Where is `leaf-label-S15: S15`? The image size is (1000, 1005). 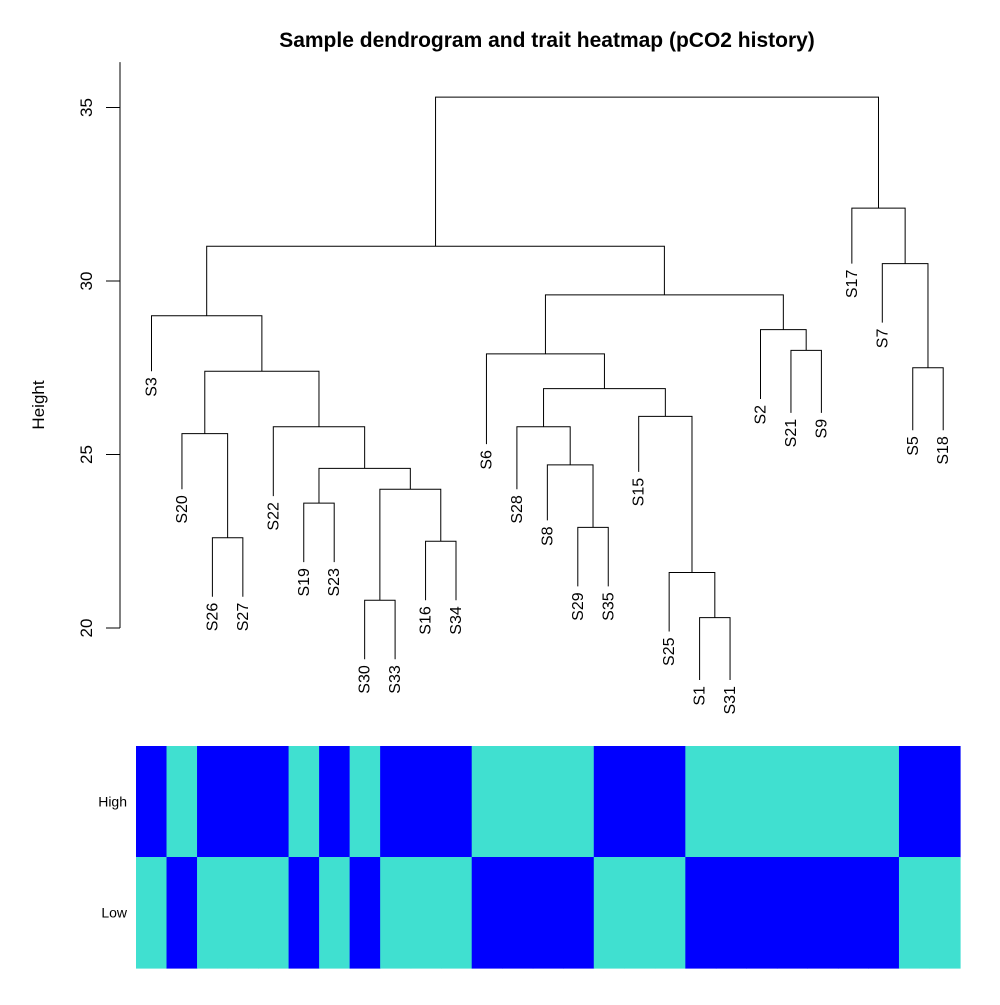 leaf-label-S15: S15 is located at coordinates (639, 492).